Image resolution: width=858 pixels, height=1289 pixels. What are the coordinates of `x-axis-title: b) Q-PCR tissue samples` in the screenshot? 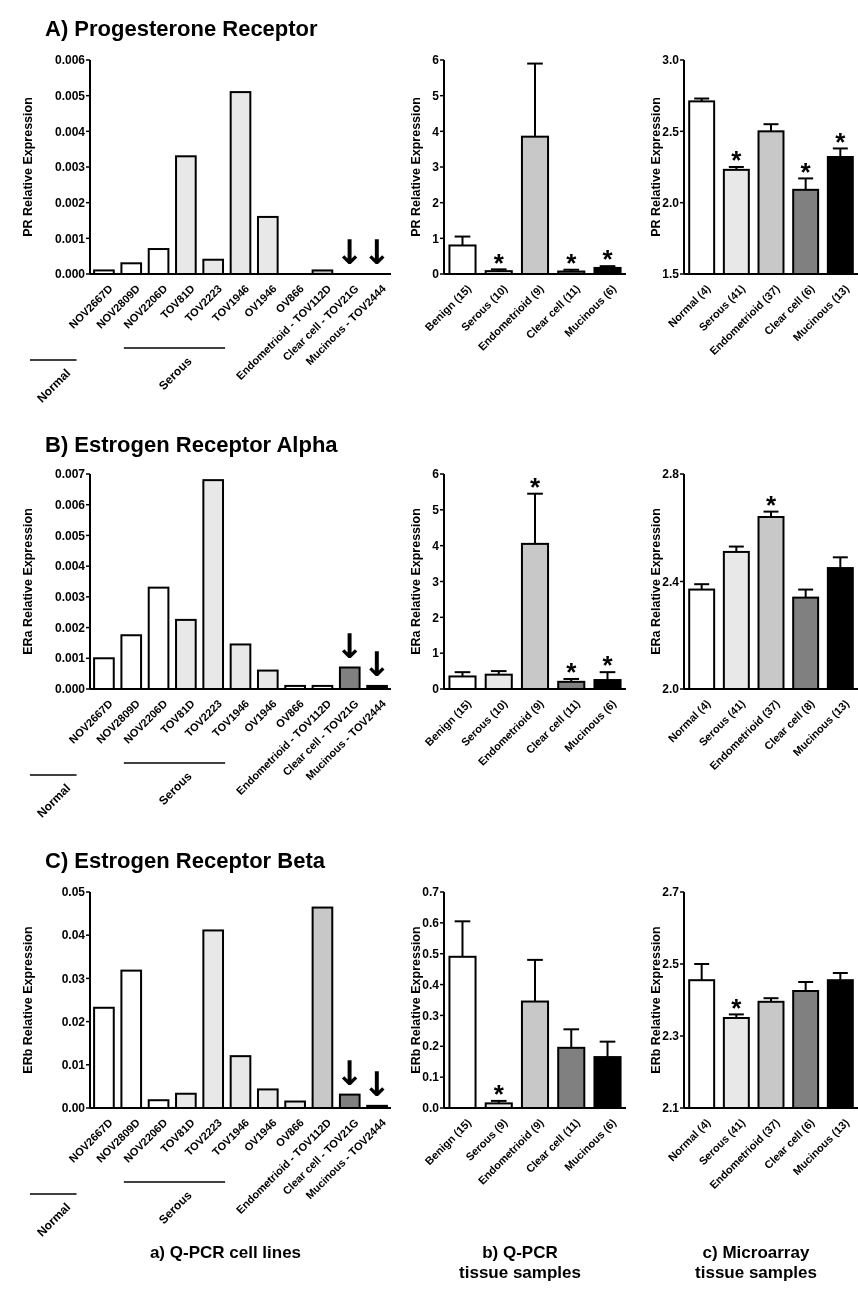 It's located at (520, 1263).